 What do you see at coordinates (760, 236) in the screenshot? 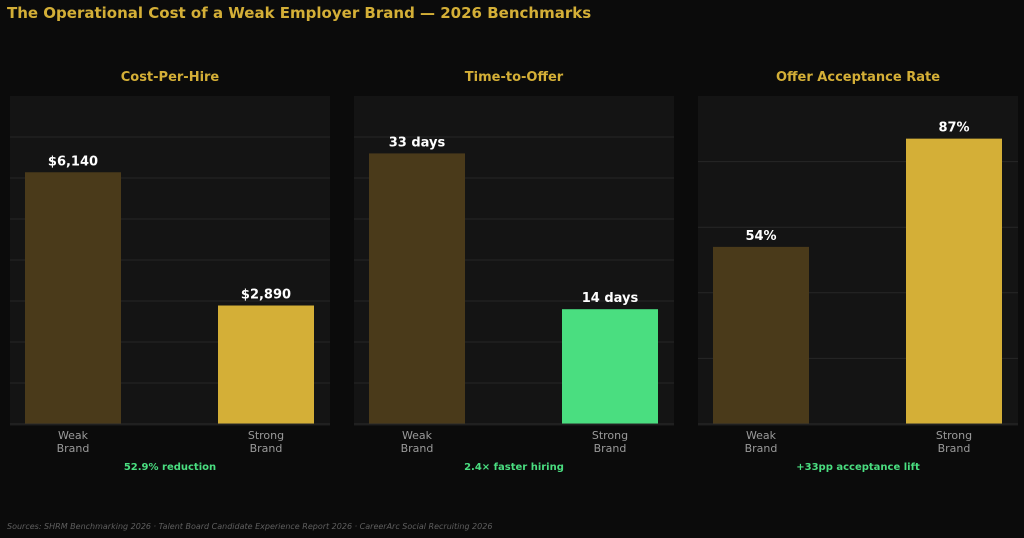
I see `bar-value-label: 54%` at bounding box center [760, 236].